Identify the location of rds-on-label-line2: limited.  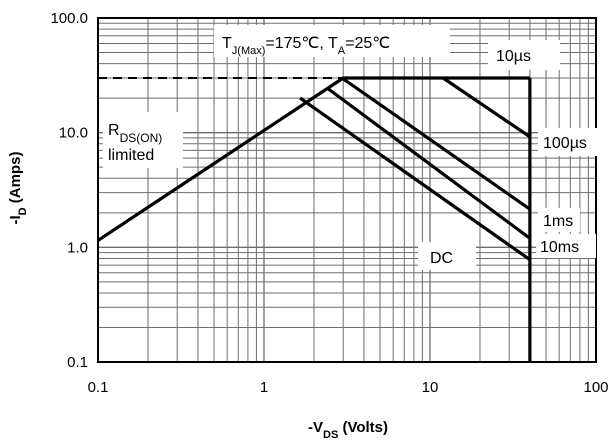
(131, 155).